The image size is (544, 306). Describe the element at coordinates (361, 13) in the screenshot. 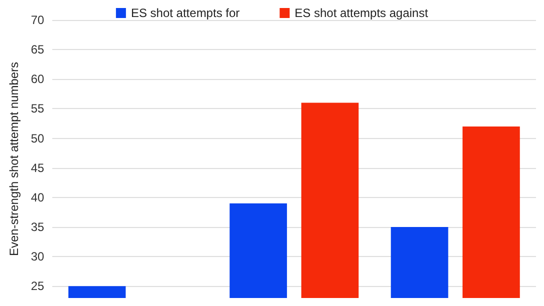

I see `legend-label: ES shot attempts against` at that location.